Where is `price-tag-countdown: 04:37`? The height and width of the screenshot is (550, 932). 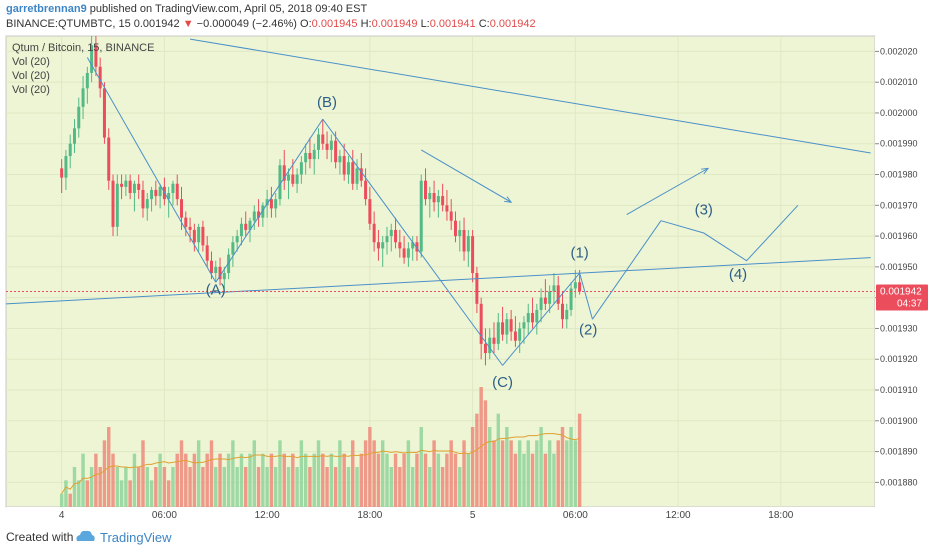 price-tag-countdown: 04:37 is located at coordinates (909, 304).